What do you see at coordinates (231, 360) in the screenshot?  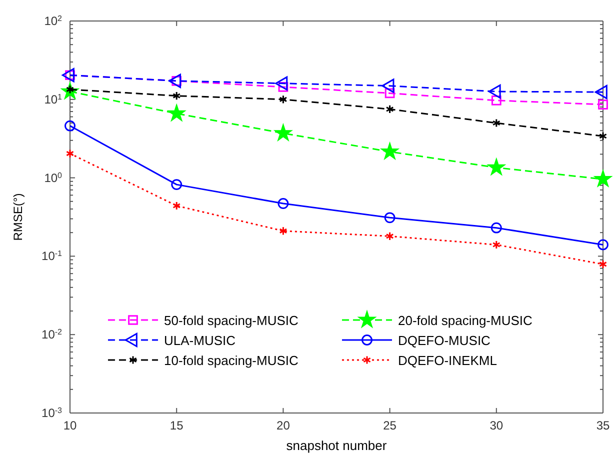 I see `legend-label: 10-fold spacing-MUSIC` at bounding box center [231, 360].